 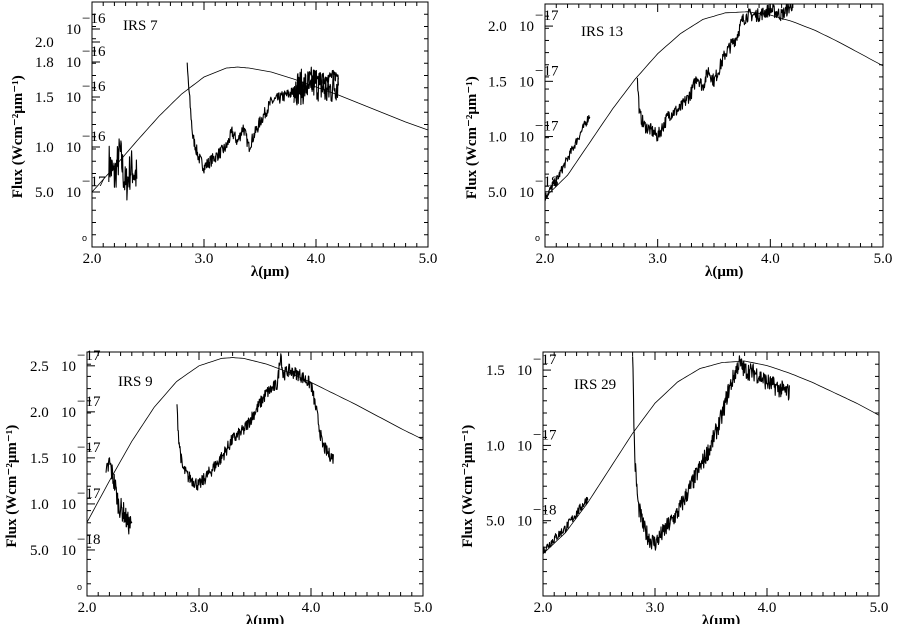 I want to click on panel-label: IRS 9, so click(x=135, y=382).